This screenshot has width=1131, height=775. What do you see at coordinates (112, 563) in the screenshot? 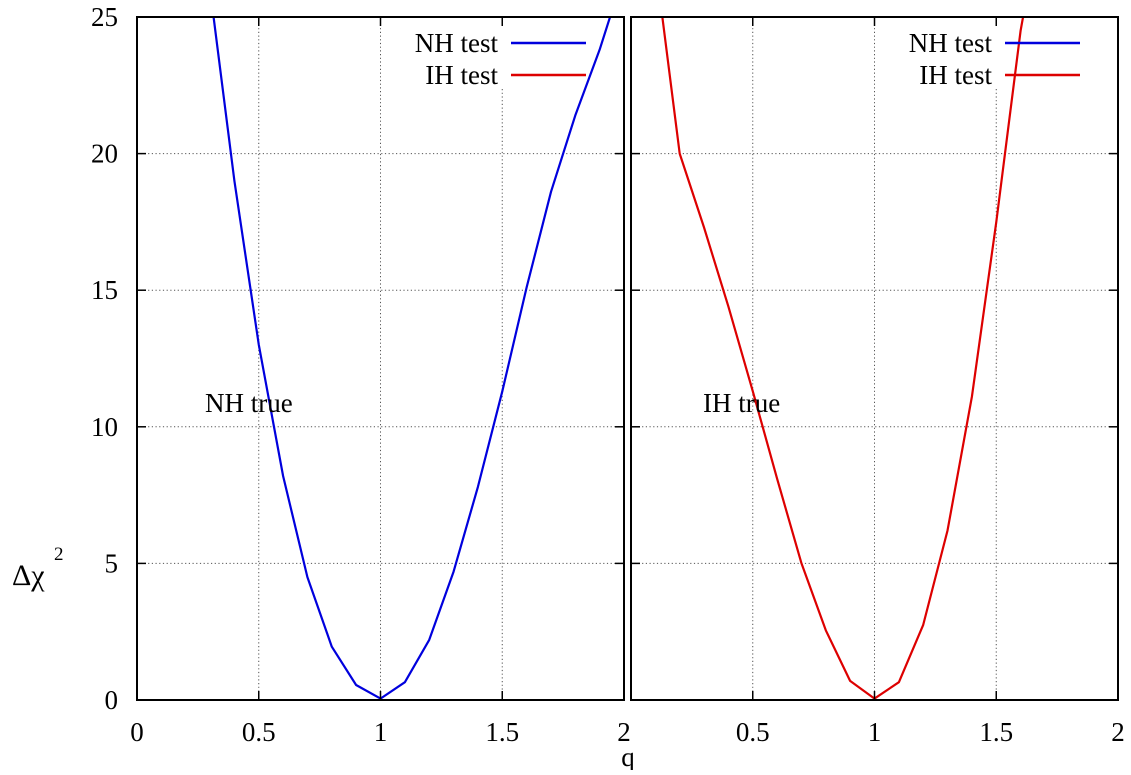
I see `y-tick-label: 5` at bounding box center [112, 563].